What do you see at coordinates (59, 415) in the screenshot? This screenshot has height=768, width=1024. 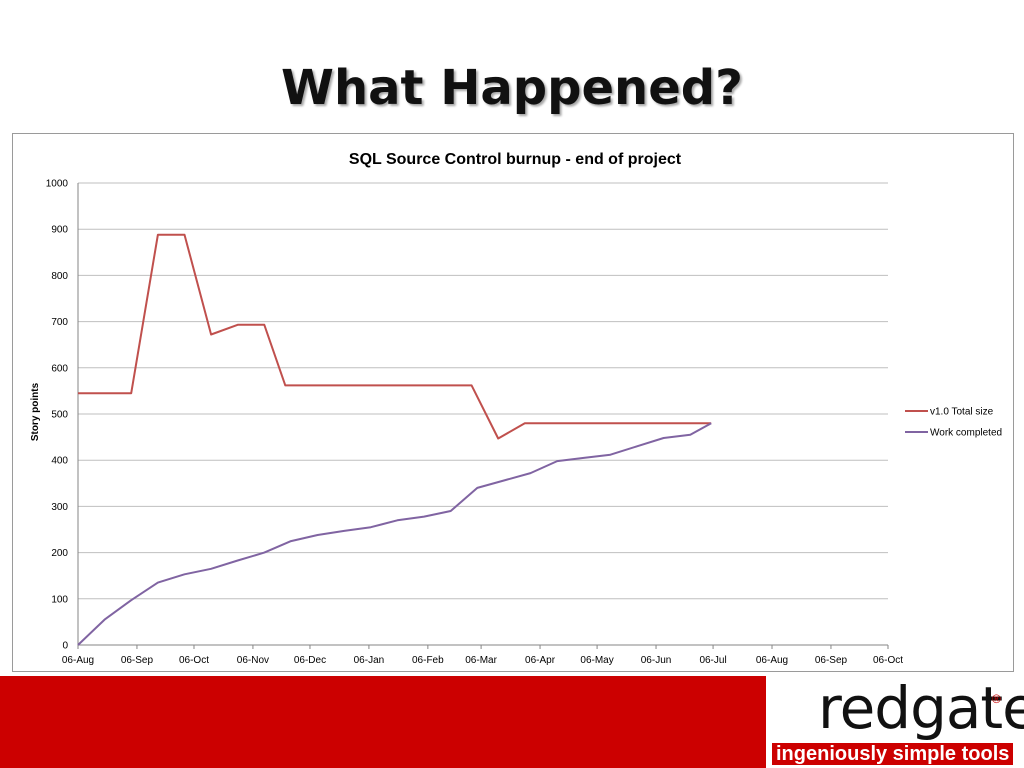 I see `y-tick-label: 500` at bounding box center [59, 415].